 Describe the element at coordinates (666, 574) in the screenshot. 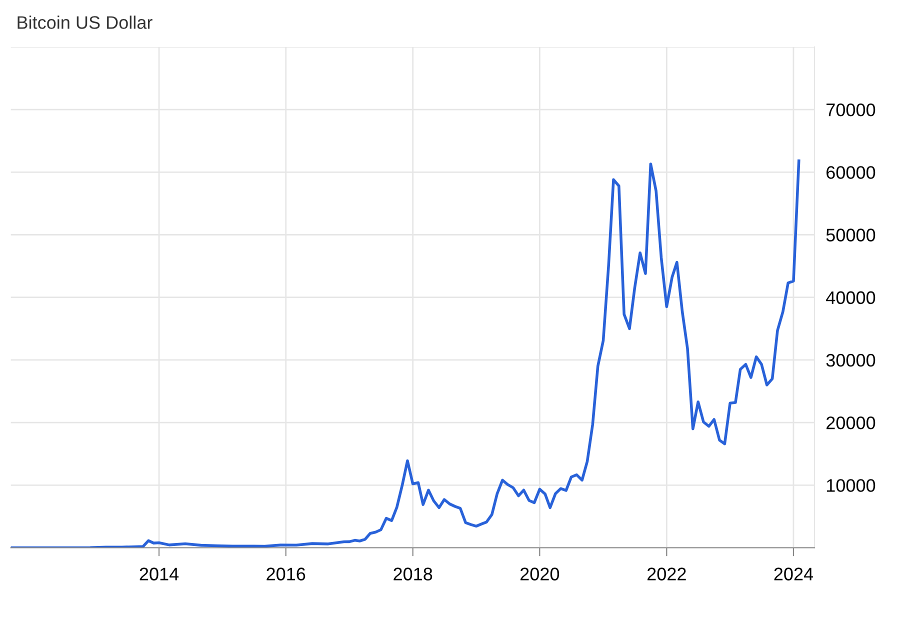

I see `x-tick-label: 2022` at that location.